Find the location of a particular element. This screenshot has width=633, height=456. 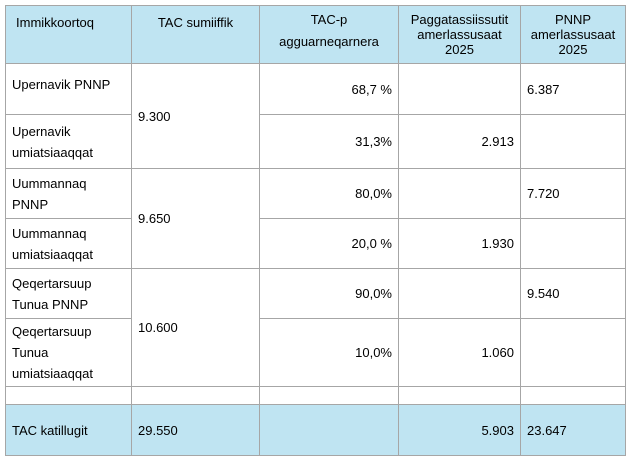

header-immikkoortoq: Immikkoortoq is located at coordinates (68, 34).